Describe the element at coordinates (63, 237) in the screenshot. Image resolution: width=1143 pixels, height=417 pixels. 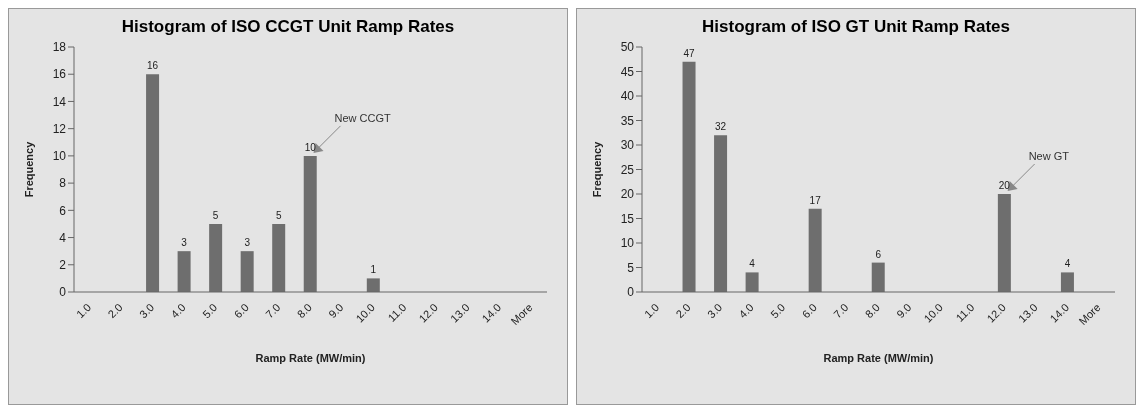
I see `y-tick-label: 4` at that location.